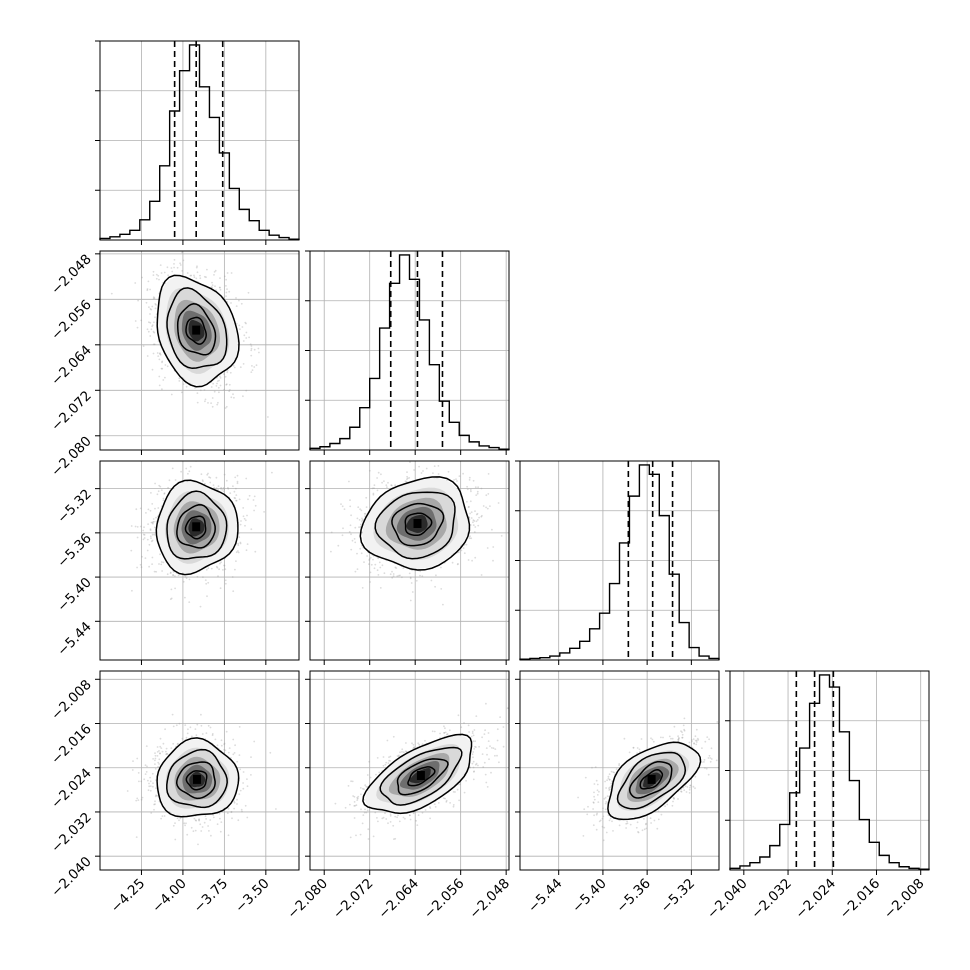 The height and width of the screenshot is (970, 970). I want to click on y-tick-label-1-4: −2.048, so click(71, 274).